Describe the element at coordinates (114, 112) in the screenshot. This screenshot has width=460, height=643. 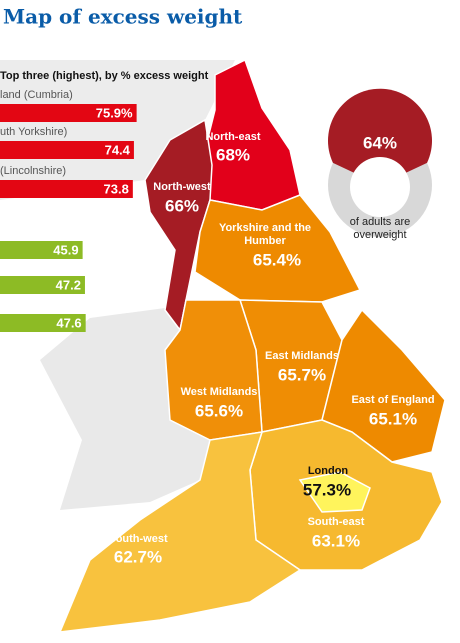
I see `bar-value: 75.9%` at that location.